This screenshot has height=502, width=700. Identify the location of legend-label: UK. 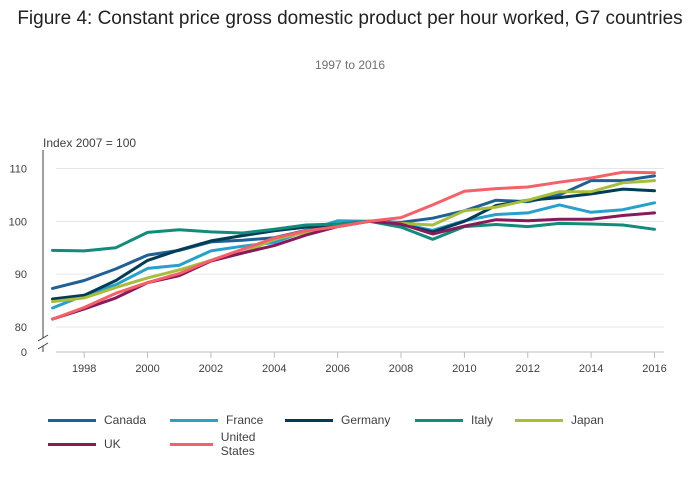
(112, 444).